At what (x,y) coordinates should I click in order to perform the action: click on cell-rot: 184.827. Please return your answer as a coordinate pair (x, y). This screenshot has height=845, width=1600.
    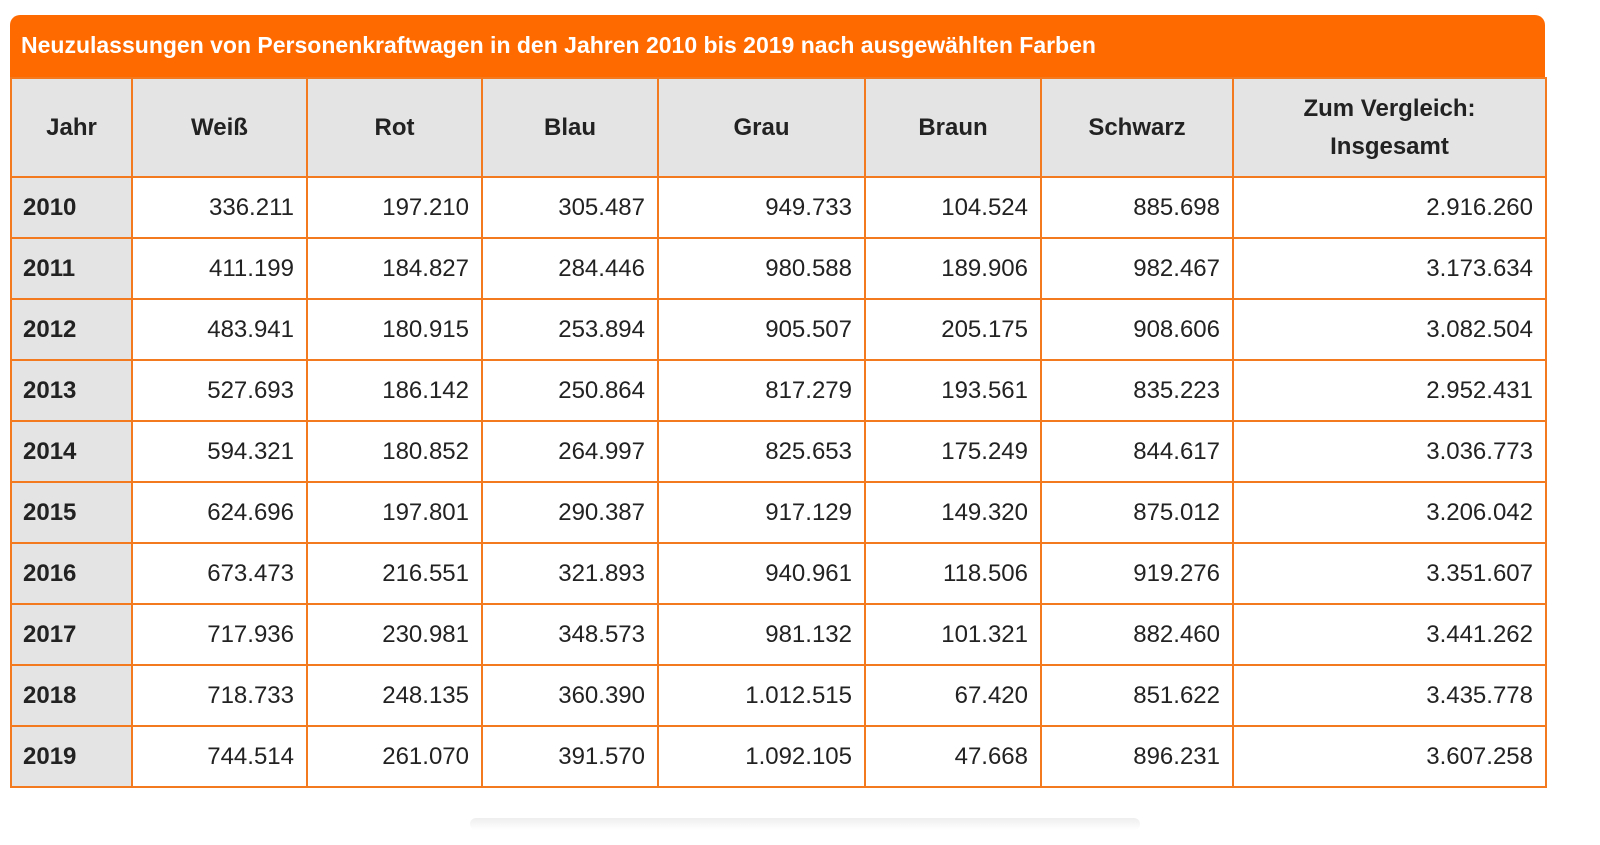
    Looking at the image, I should click on (394, 268).